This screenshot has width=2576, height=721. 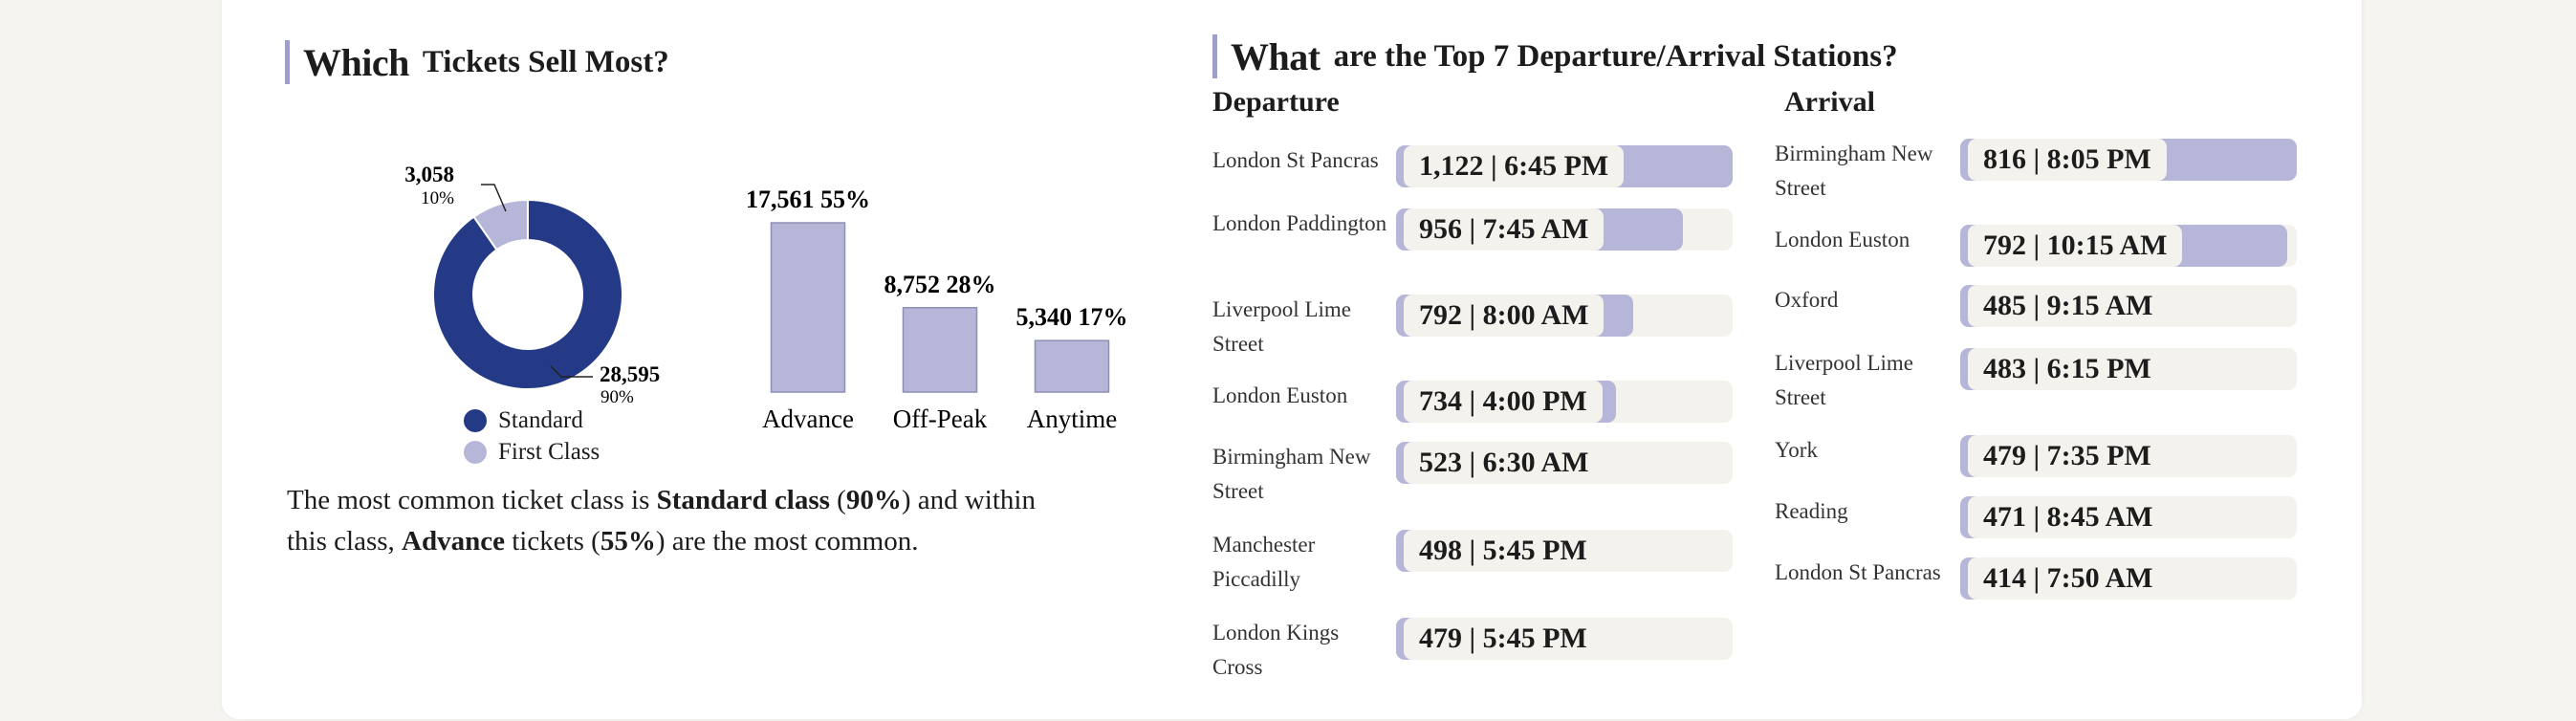 What do you see at coordinates (501, 224) in the screenshot?
I see `donut-slice-first-class` at bounding box center [501, 224].